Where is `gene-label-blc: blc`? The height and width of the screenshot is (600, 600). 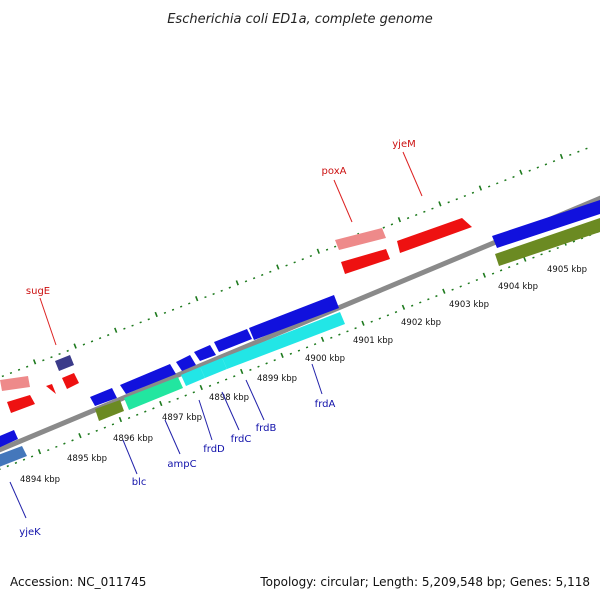
gene-label-blc: blc is located at coordinates (139, 482).